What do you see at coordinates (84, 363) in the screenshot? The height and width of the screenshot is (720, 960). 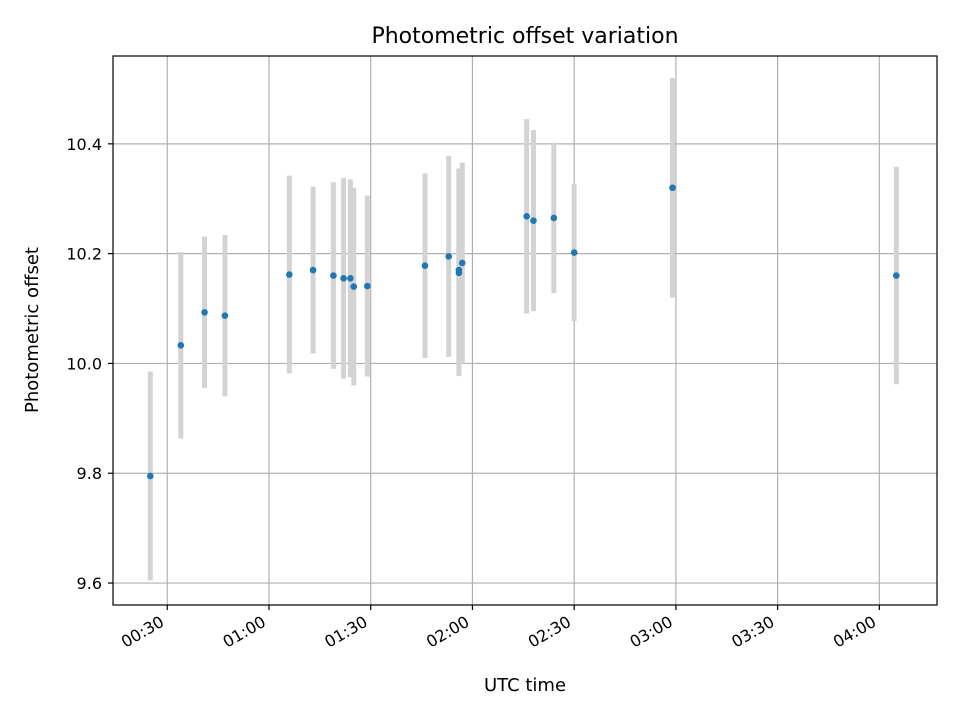 I see `y-tick-label: 10.0` at bounding box center [84, 363].